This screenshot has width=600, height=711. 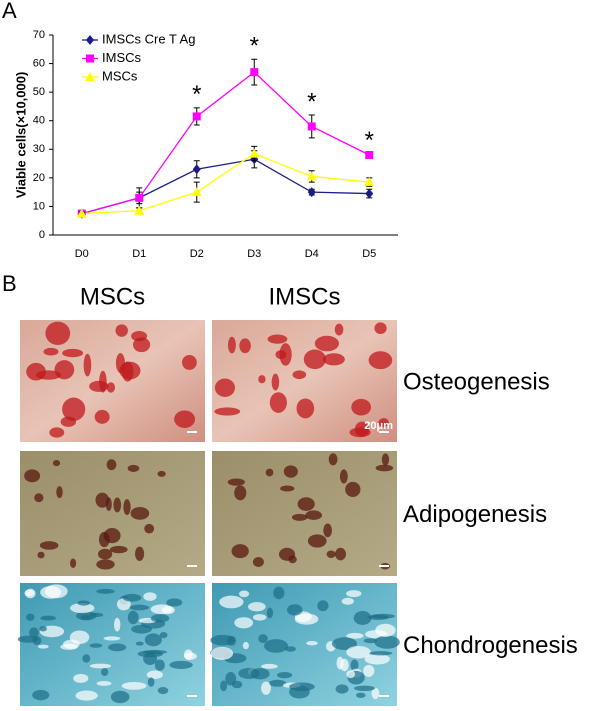 I want to click on y-tick-label: 20, so click(x=39, y=178).